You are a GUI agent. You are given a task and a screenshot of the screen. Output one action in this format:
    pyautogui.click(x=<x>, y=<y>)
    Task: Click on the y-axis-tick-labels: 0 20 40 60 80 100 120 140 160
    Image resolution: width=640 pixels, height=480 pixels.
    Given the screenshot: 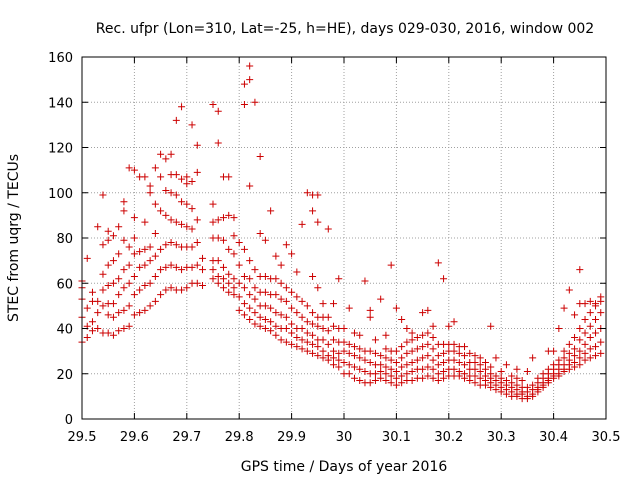 What is the action you would take?
    pyautogui.click(x=60, y=239)
    